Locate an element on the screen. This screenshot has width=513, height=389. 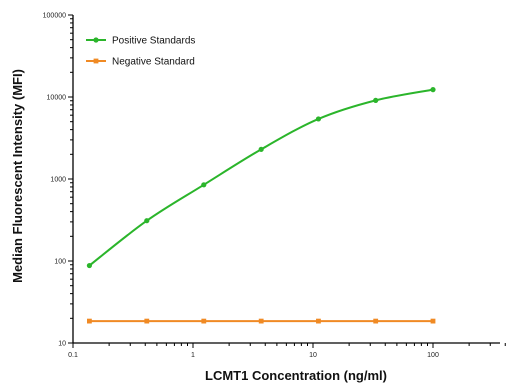
x-tick-label: 10 is located at coordinates (313, 355).